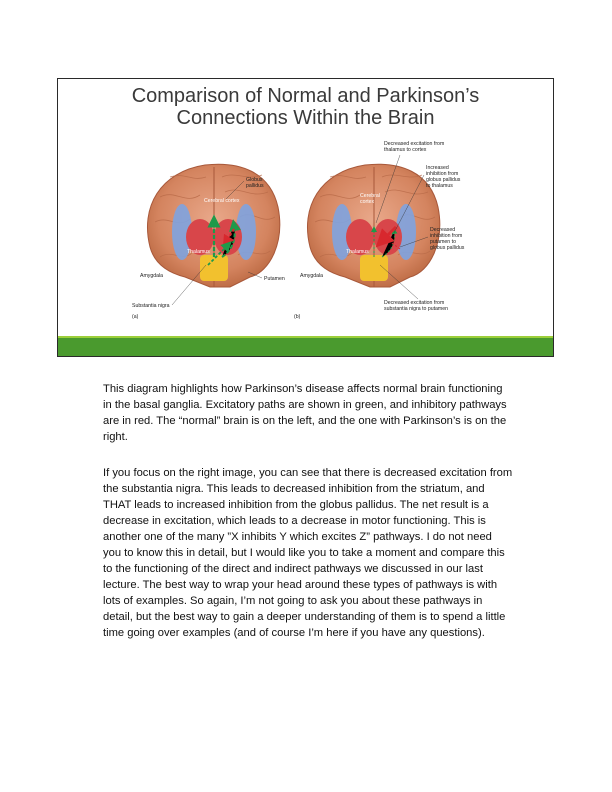 The width and height of the screenshot is (612, 792). Describe the element at coordinates (151, 306) in the screenshot. I see `label-substantia-nigra: Substantia nigra` at that location.